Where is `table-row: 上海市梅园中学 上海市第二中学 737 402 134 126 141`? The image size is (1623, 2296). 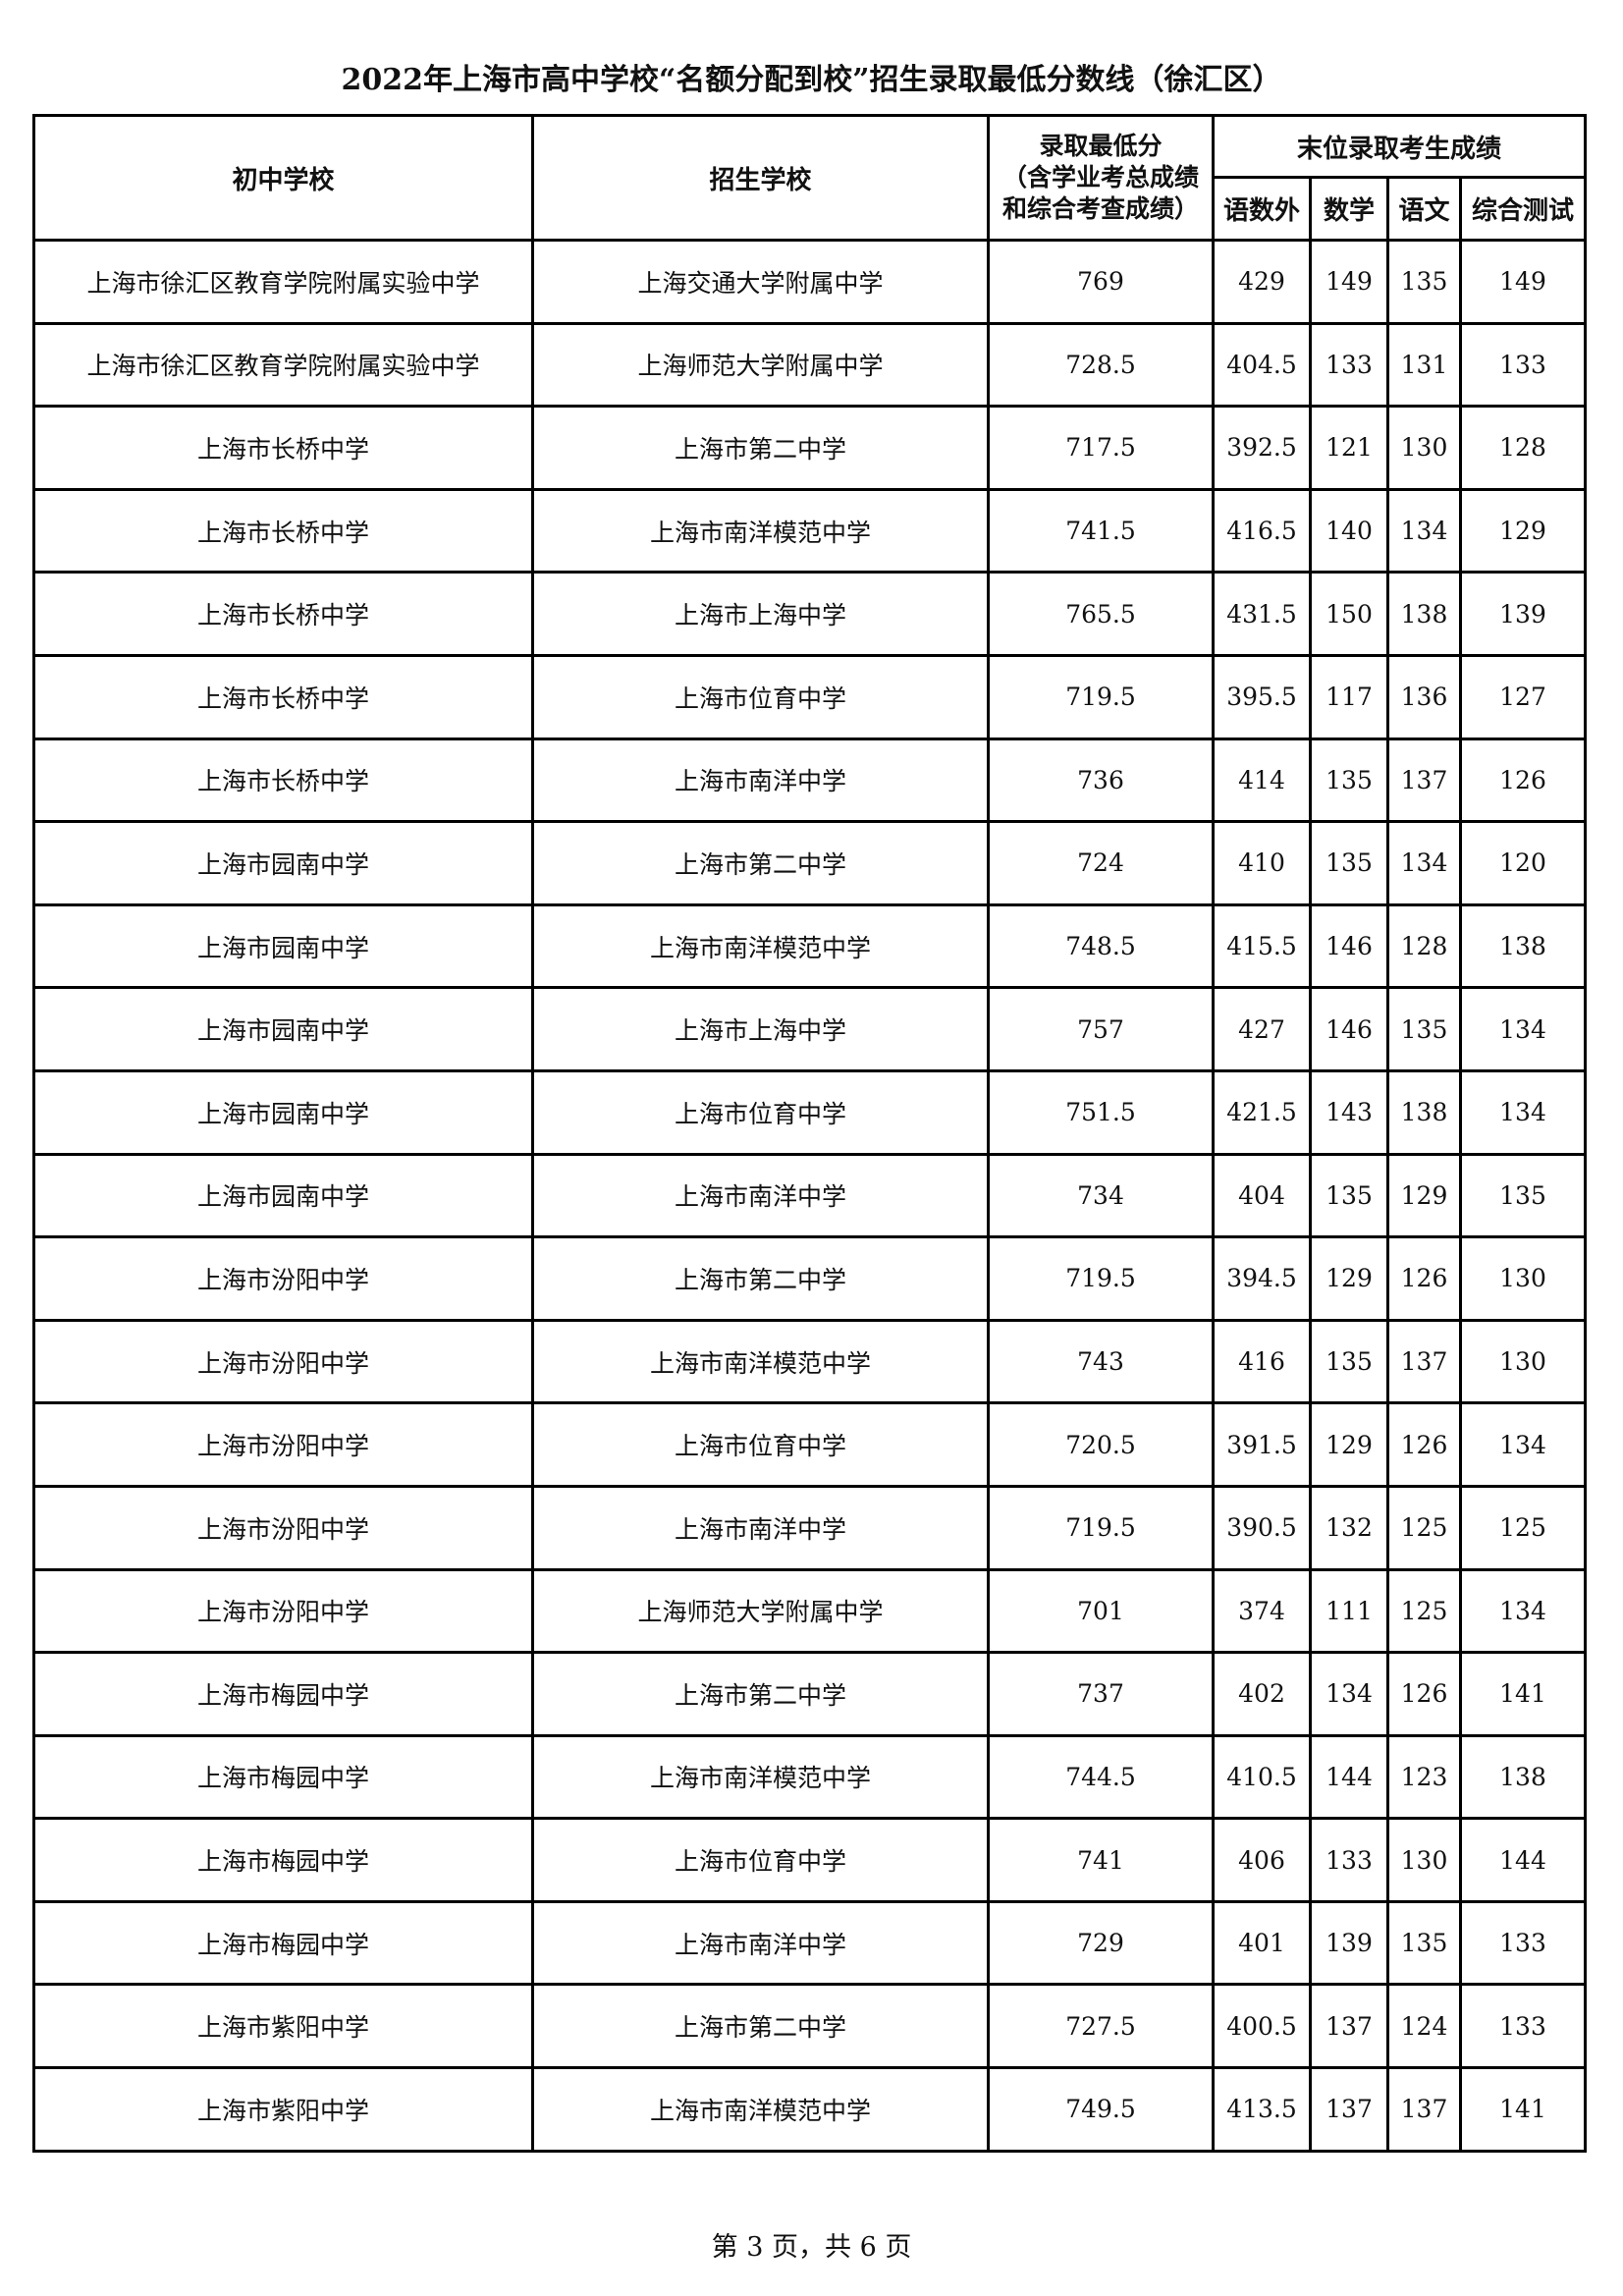
table-row: 上海市梅园中学 上海市第二中学 737 402 134 126 141 is located at coordinates (810, 1694).